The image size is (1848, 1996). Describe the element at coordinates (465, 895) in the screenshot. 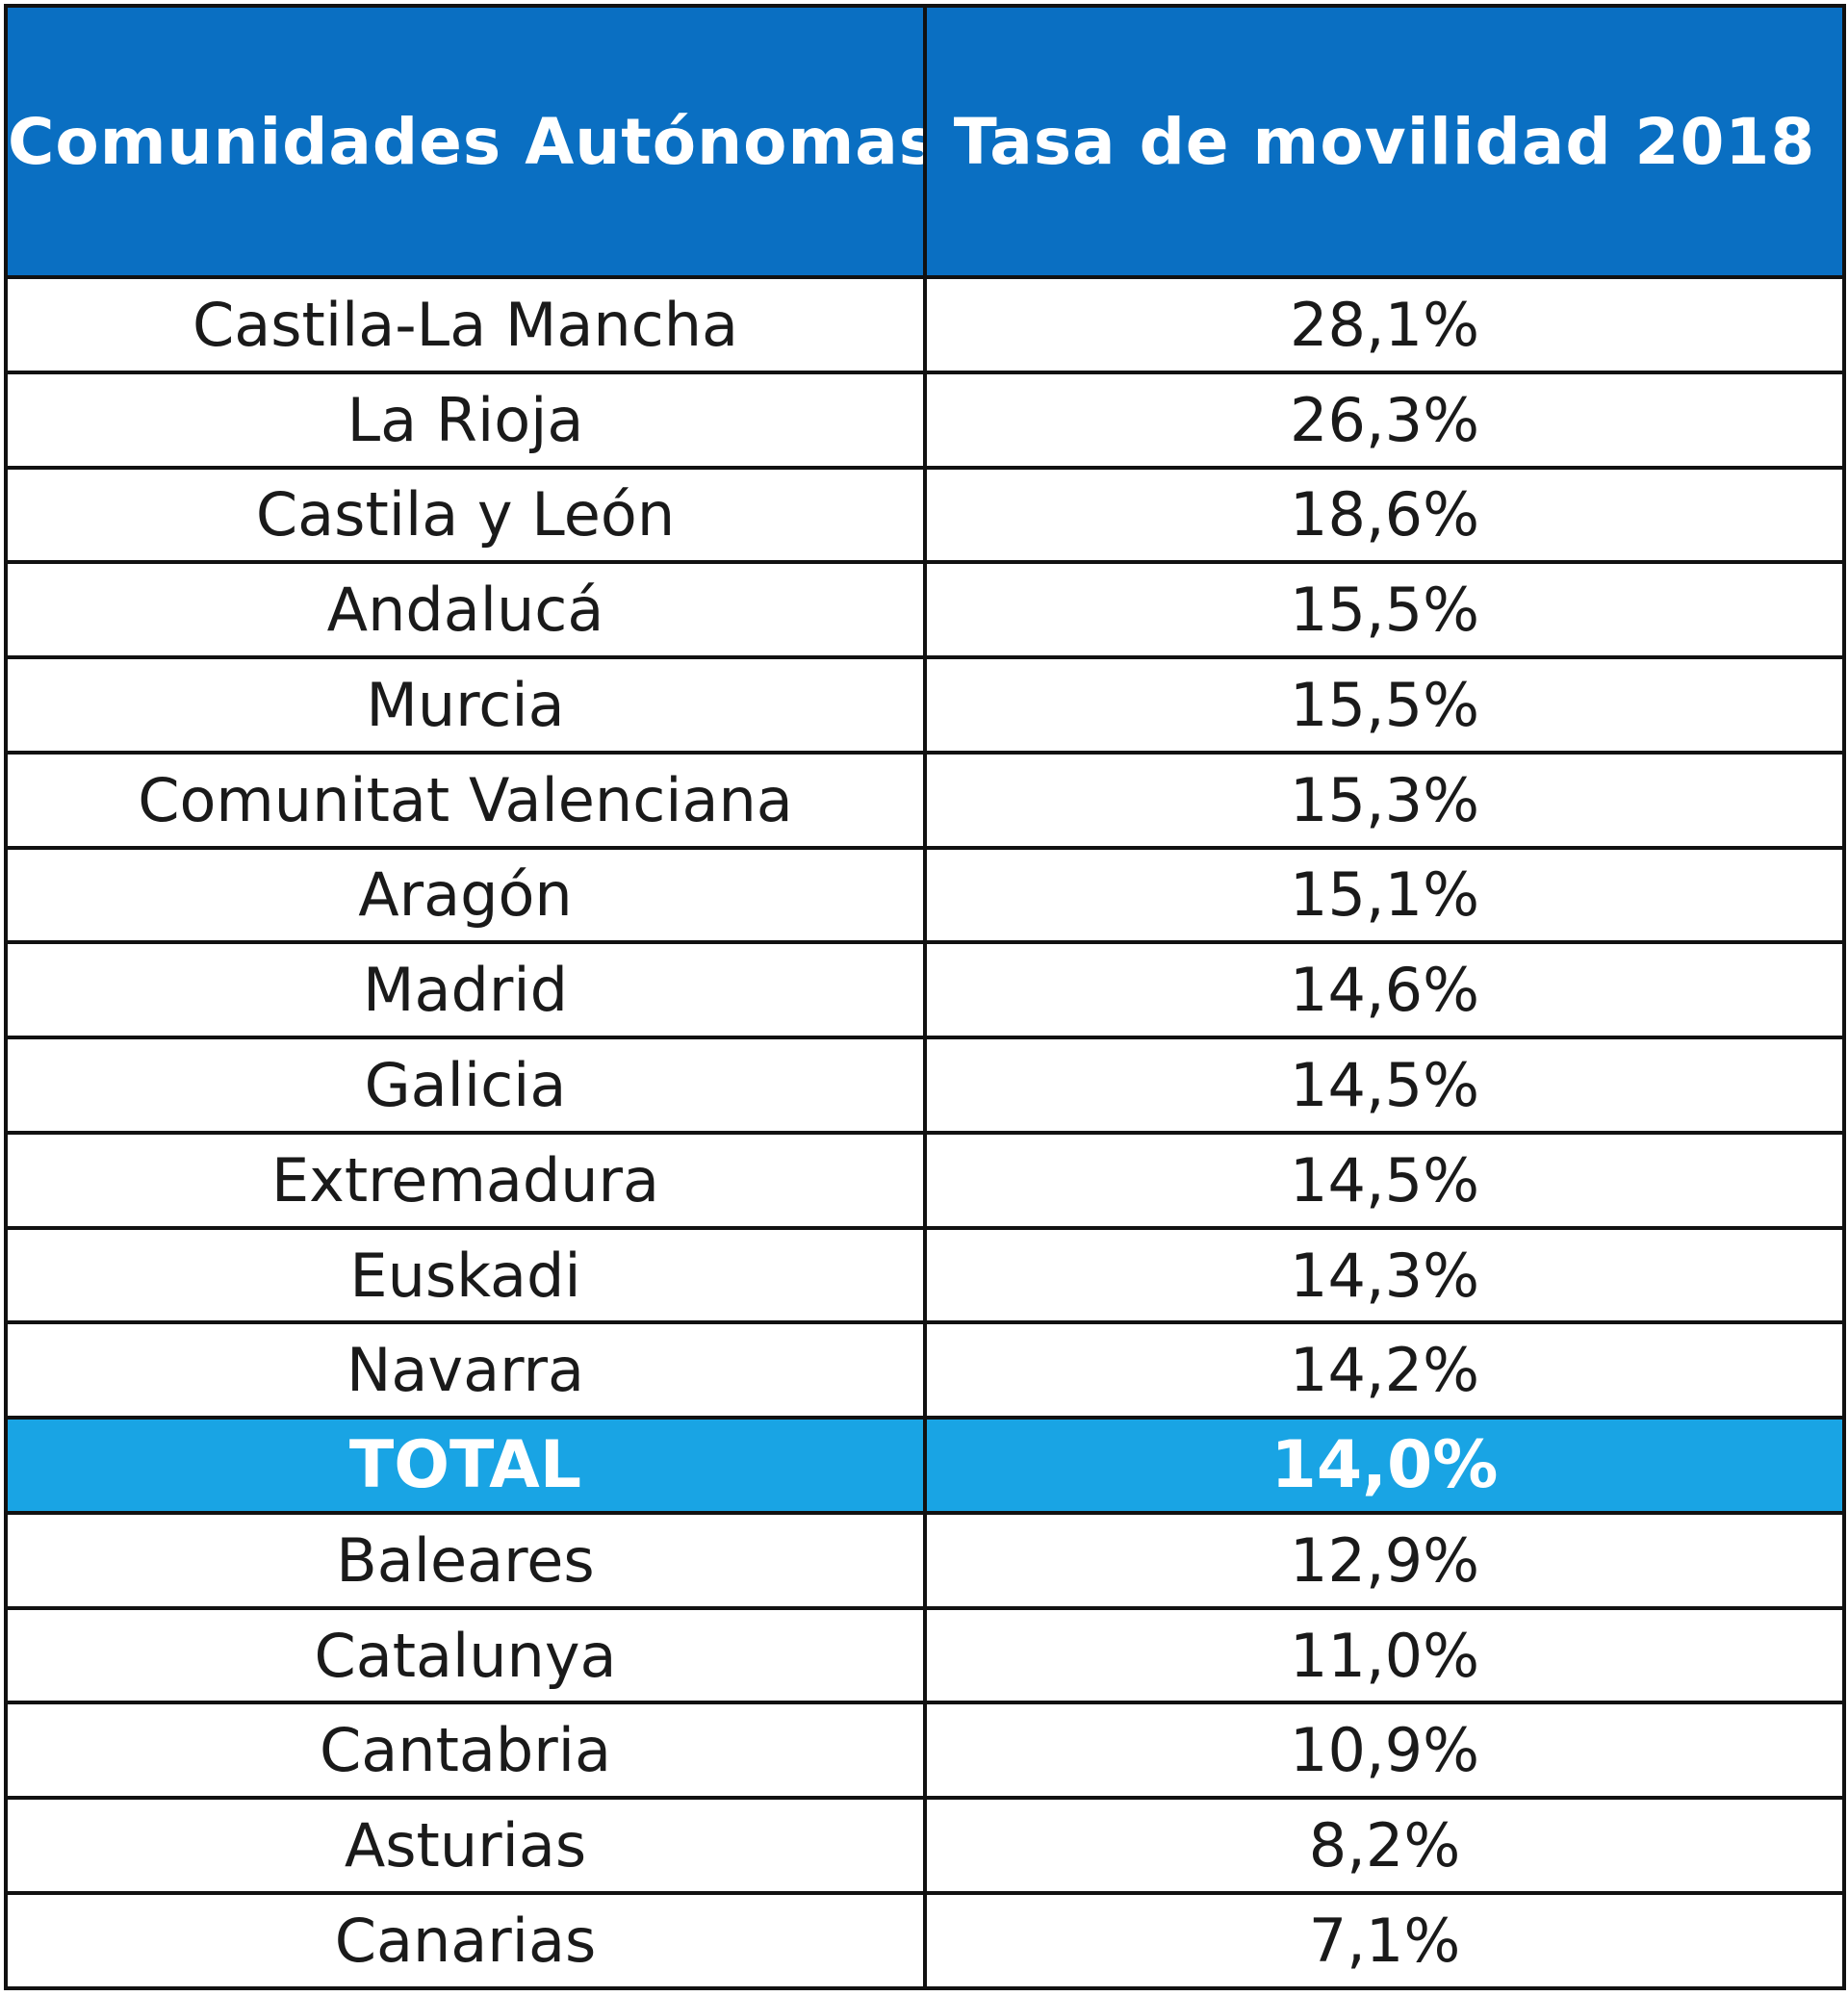

I see `region-cell: Aragón` at that location.